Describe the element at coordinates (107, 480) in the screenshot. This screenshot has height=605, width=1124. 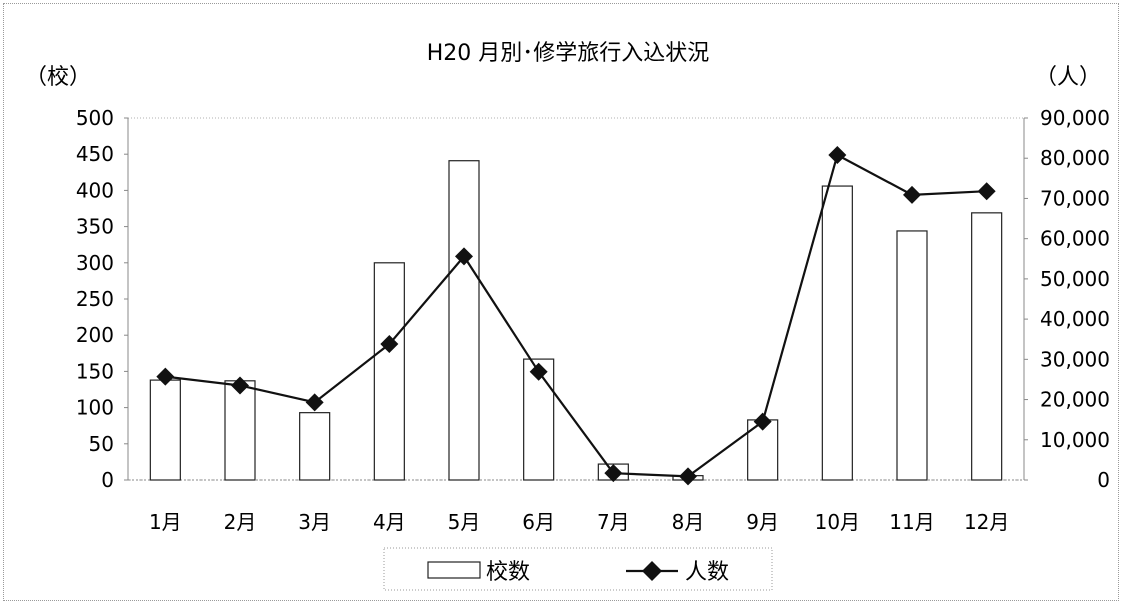
I see `y-left-tick-label: 0` at that location.